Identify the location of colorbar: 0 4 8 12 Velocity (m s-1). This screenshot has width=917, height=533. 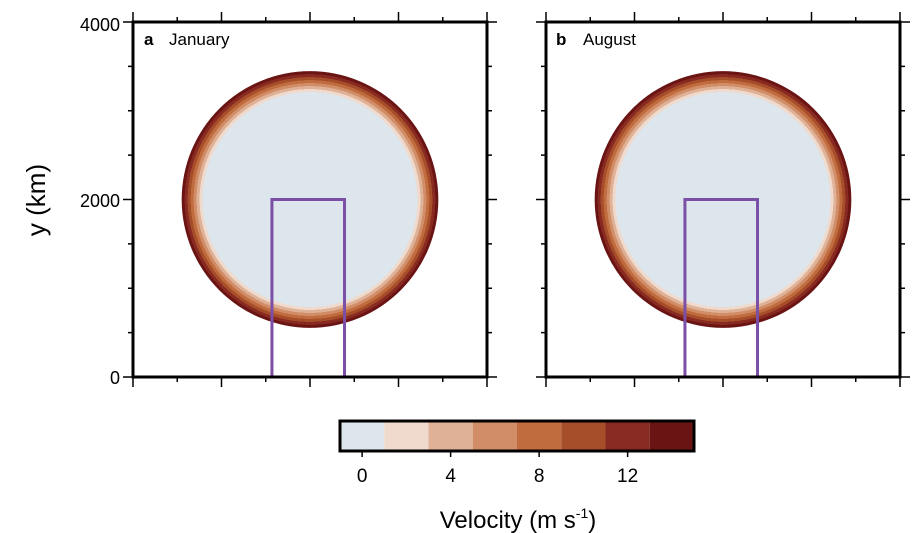
(517, 476).